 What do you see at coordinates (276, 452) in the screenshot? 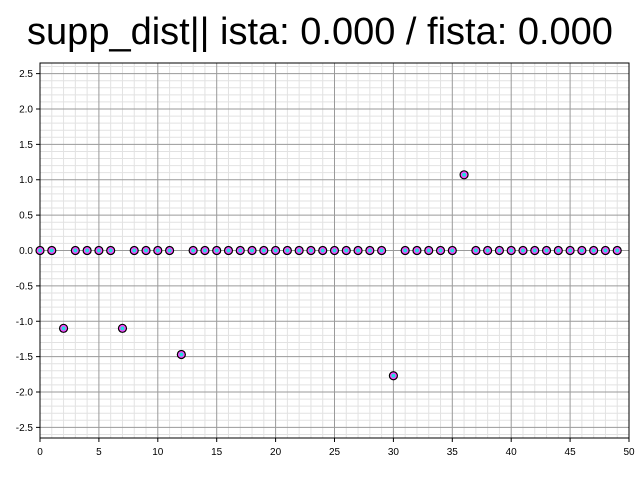
I see `x-tick-label: 20` at bounding box center [276, 452].